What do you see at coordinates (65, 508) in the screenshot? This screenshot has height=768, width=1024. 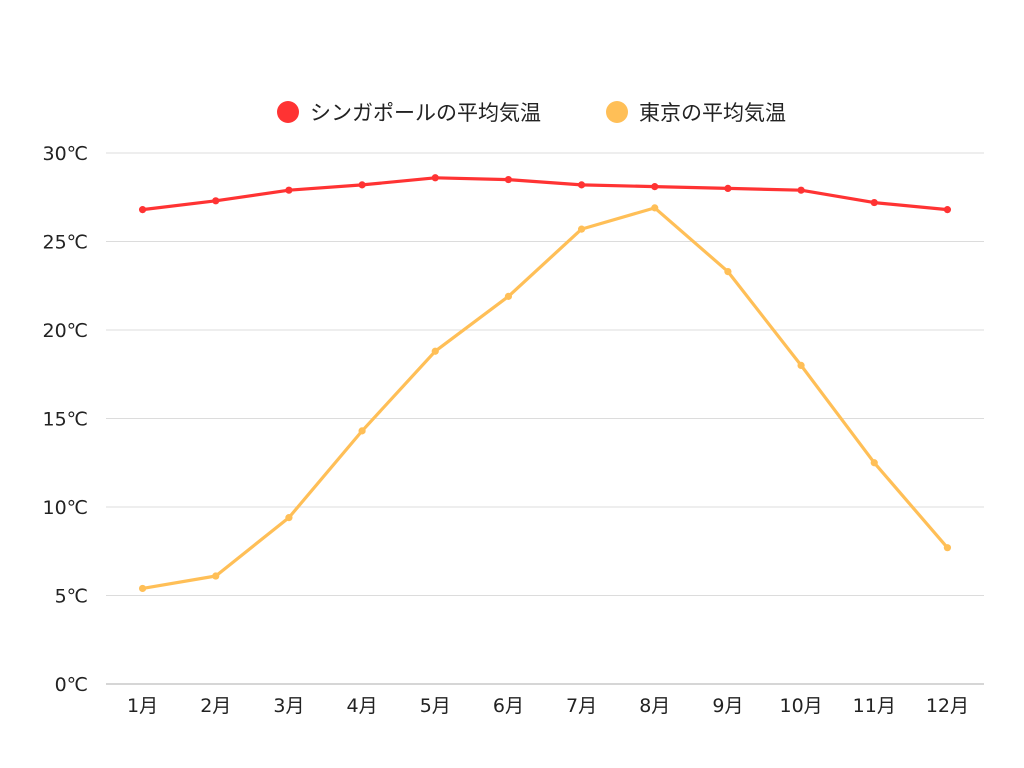 I see `y-tick-label: 10℃` at bounding box center [65, 508].